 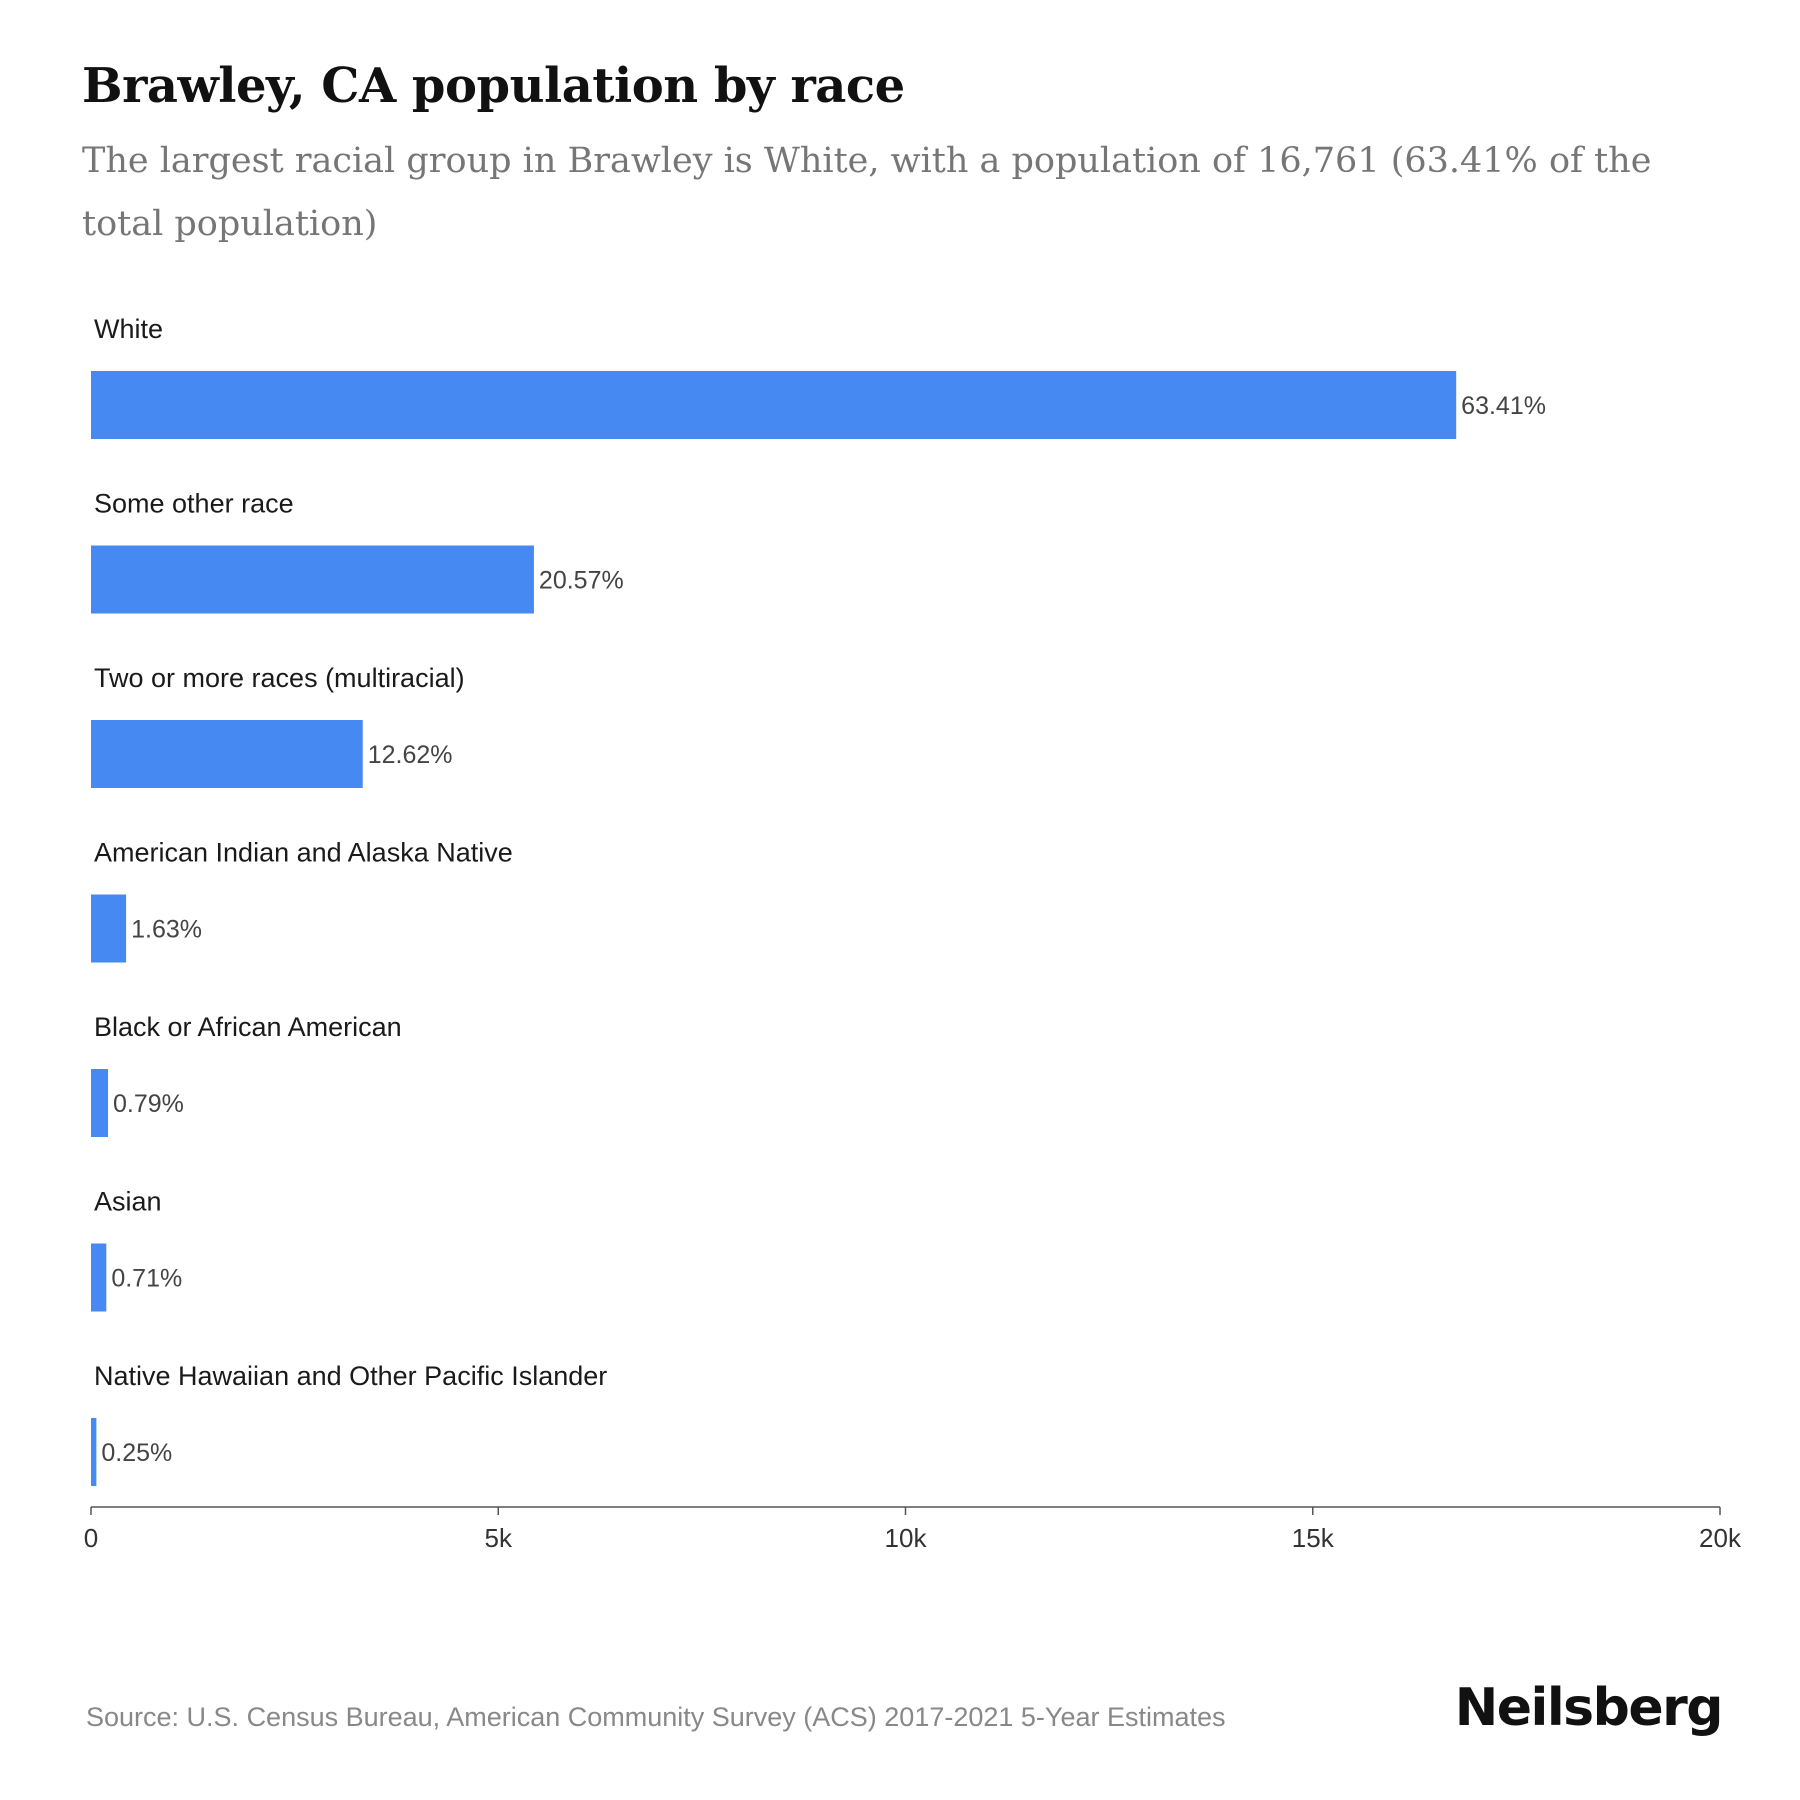 I want to click on category-label: Asian, so click(x=128, y=1202).